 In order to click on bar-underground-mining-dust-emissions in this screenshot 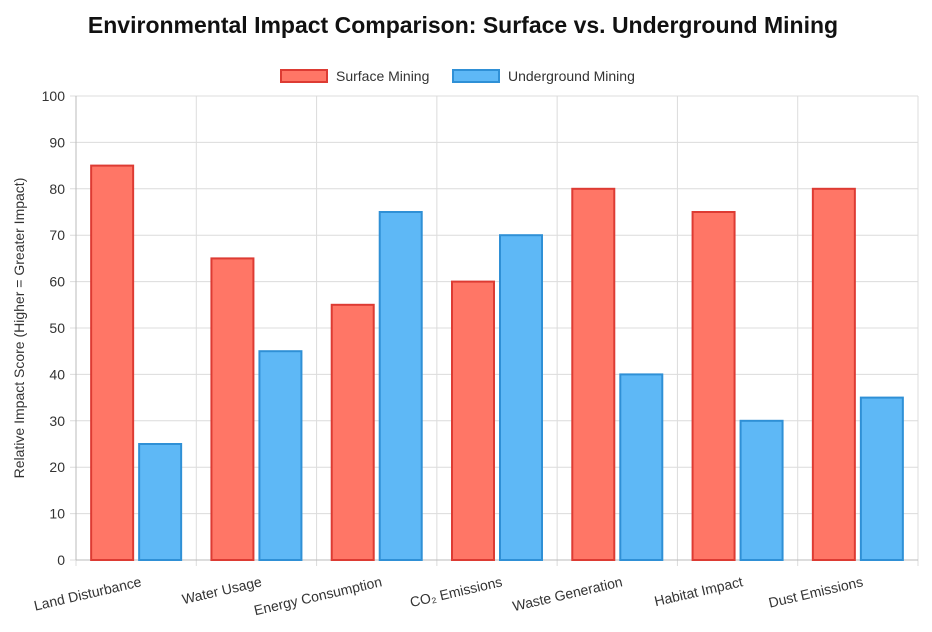, I will do `click(881, 478)`.